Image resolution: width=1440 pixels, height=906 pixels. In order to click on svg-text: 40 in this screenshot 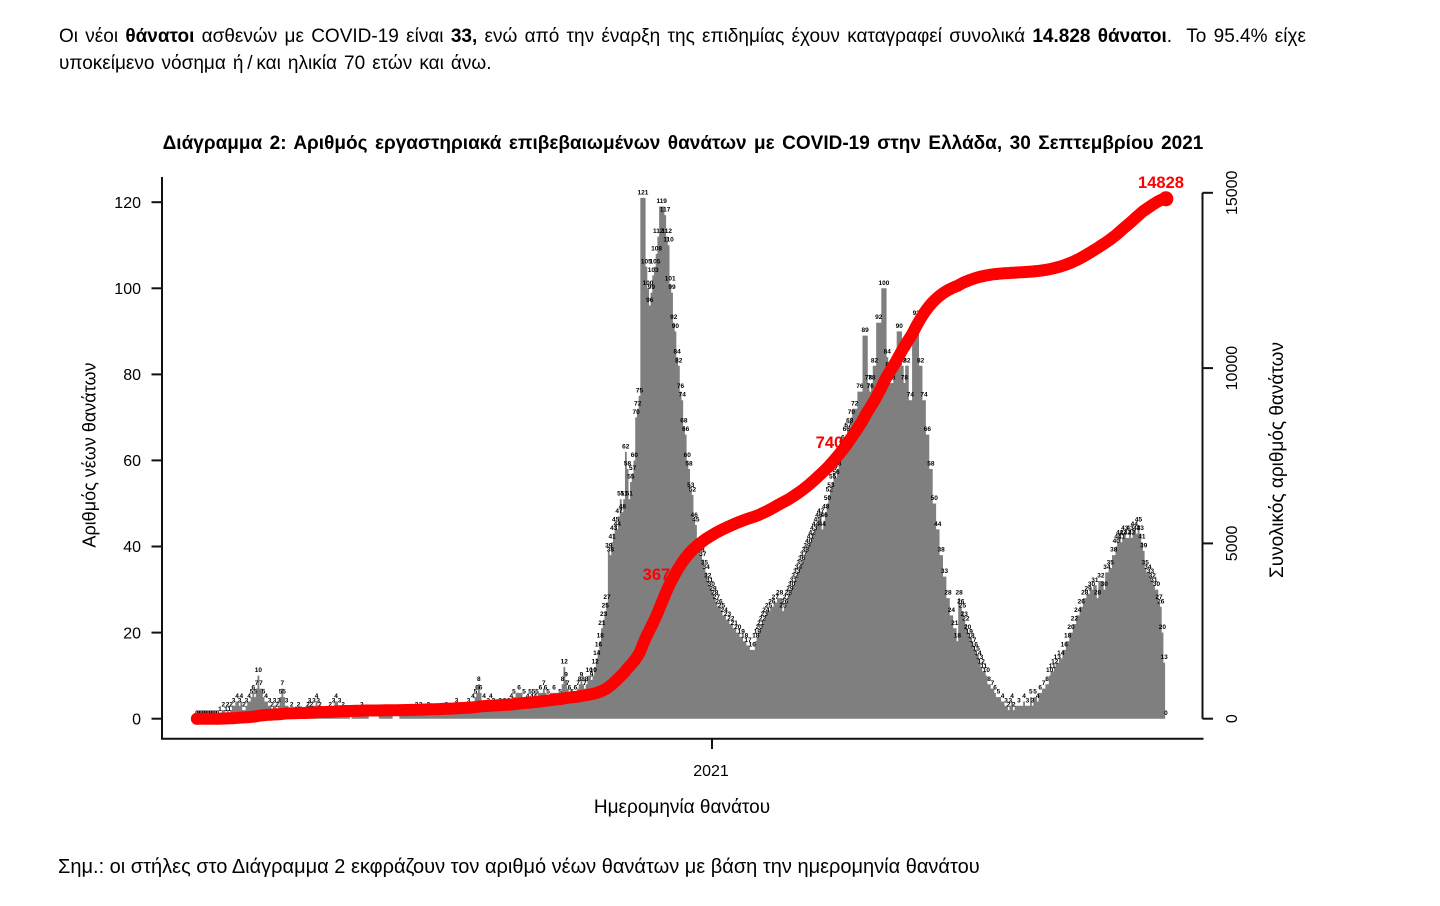, I will do `click(132, 547)`.